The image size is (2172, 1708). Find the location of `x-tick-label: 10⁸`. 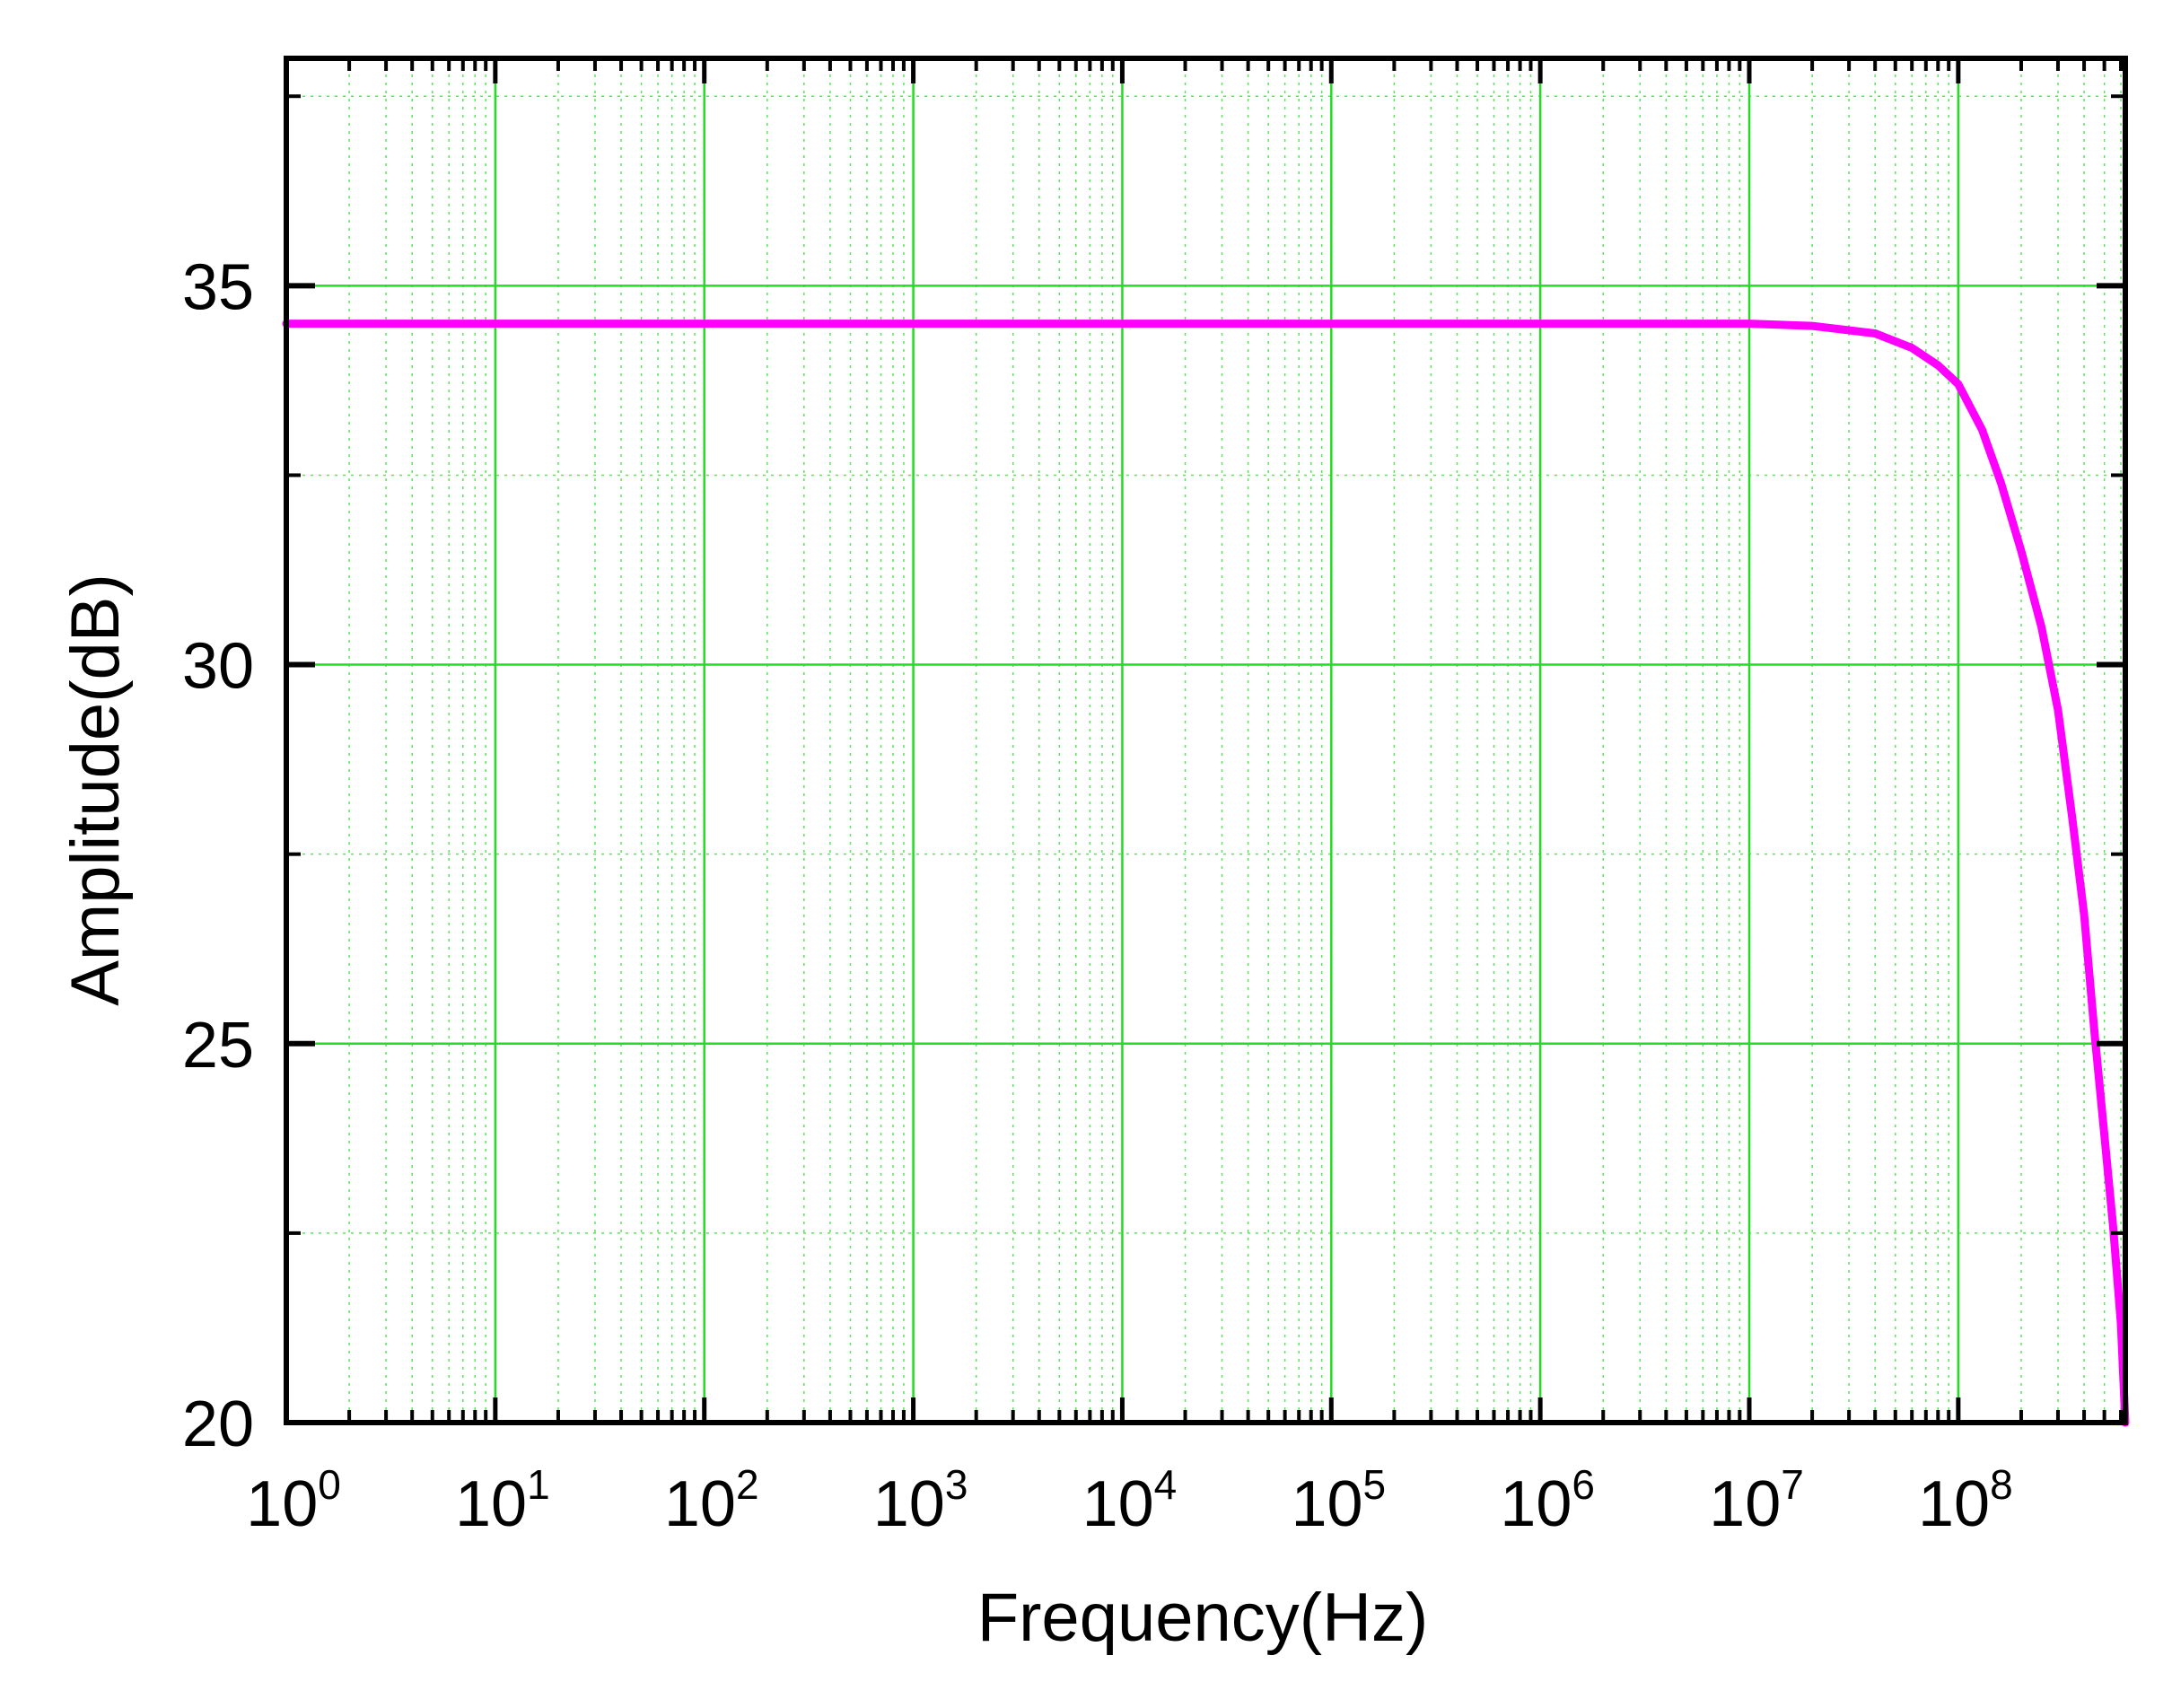

x-tick-label: 10⁸ is located at coordinates (1965, 1500).